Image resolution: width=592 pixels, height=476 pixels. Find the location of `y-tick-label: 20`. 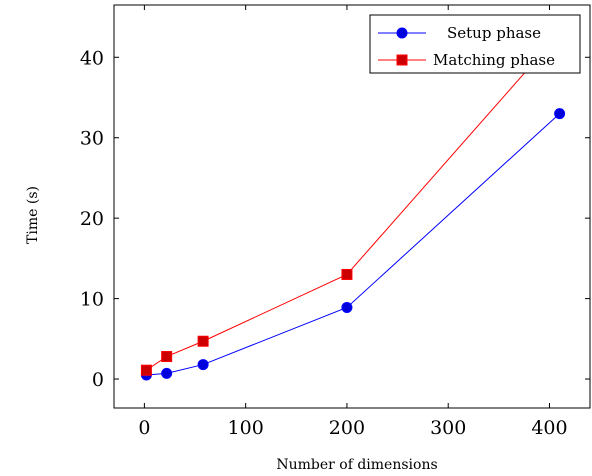

y-tick-label: 20 is located at coordinates (92, 219).